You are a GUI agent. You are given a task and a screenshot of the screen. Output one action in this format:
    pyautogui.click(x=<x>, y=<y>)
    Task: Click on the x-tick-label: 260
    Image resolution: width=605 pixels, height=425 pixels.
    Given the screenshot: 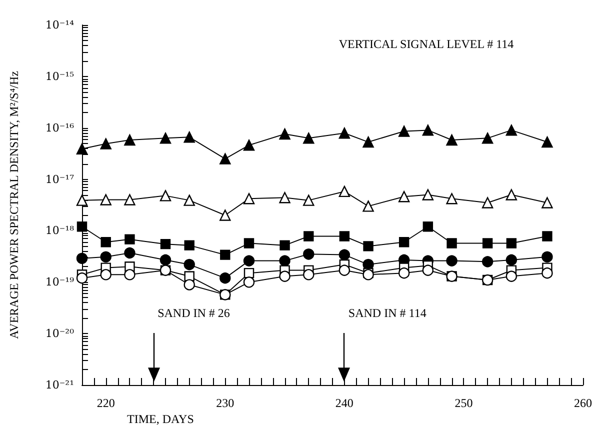 What is the action you would take?
    pyautogui.click(x=583, y=403)
    